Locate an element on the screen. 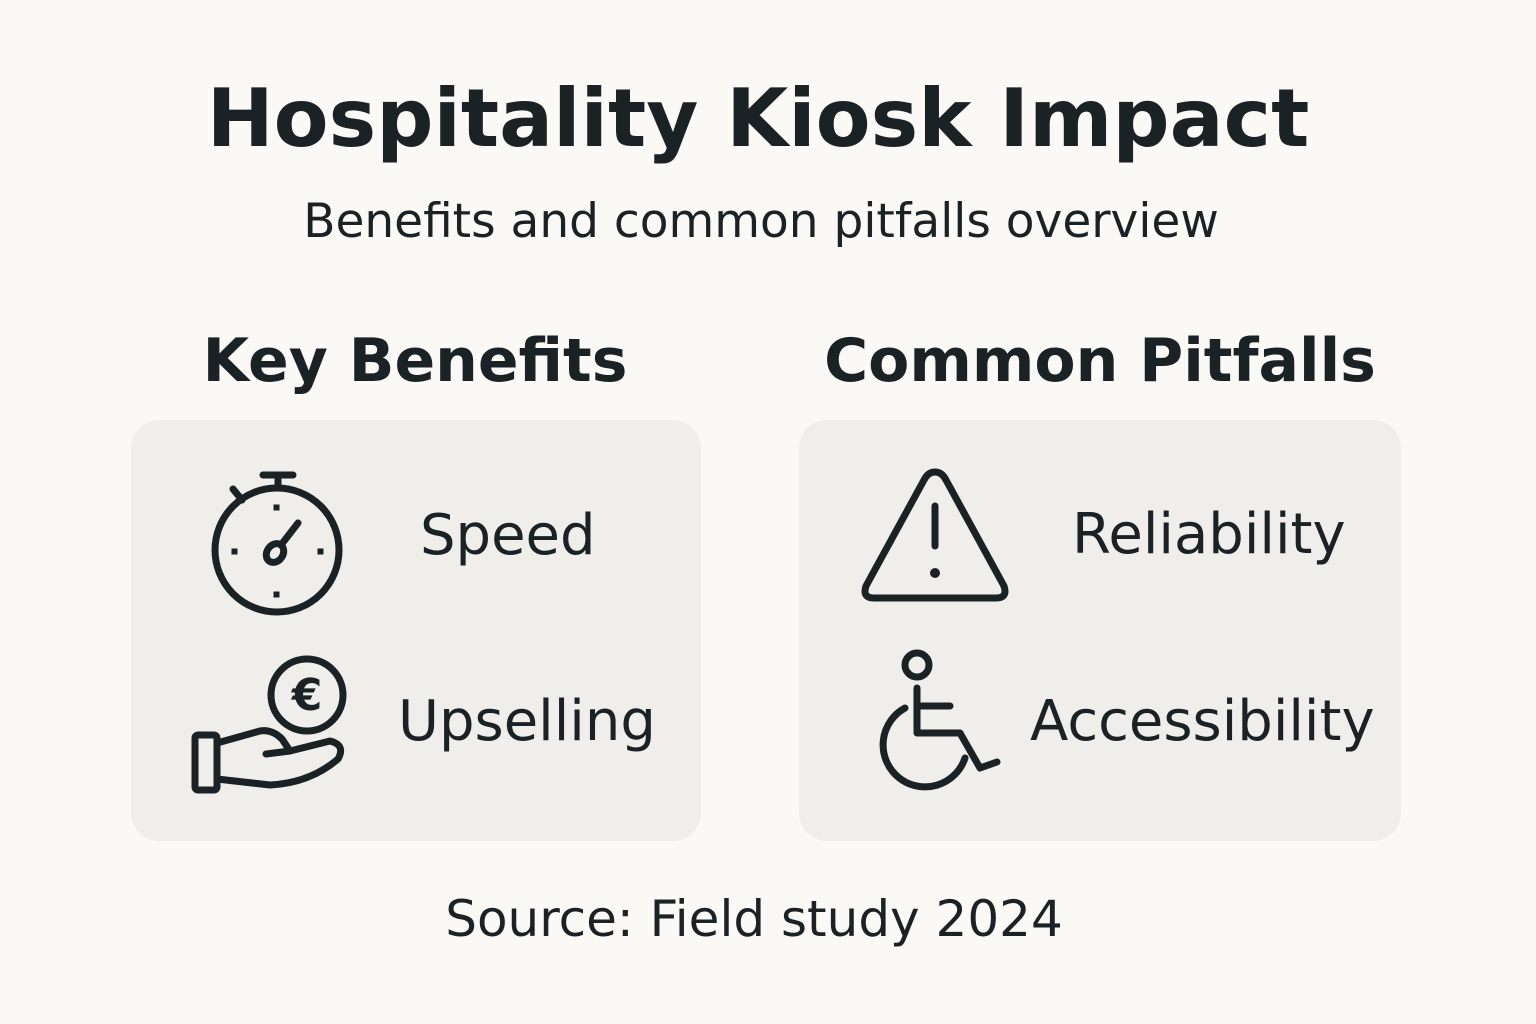  page-subtitle: Benefits and common pitfalls overview is located at coordinates (761, 221).